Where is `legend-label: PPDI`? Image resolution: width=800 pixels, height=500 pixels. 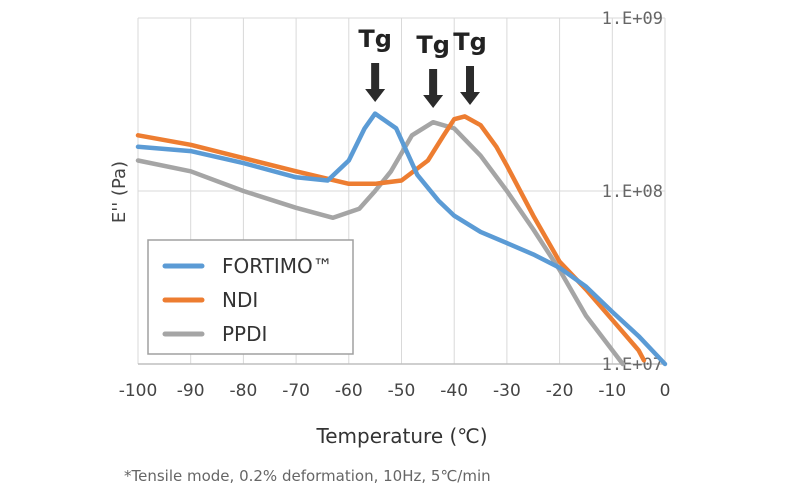 legend-label: PPDI is located at coordinates (244, 334).